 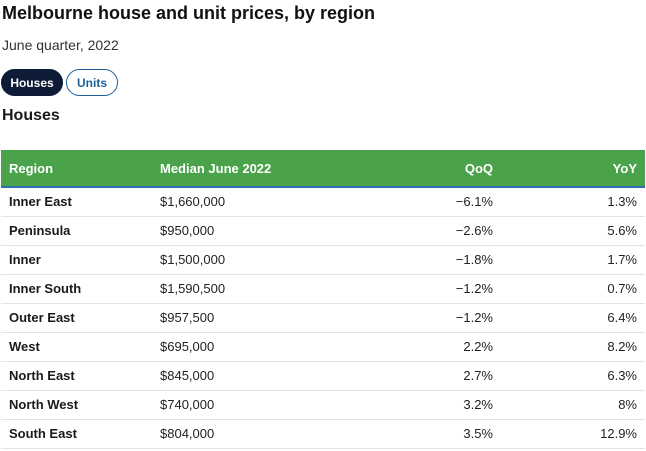 I want to click on tab-bar: Houses Units, so click(x=59, y=82).